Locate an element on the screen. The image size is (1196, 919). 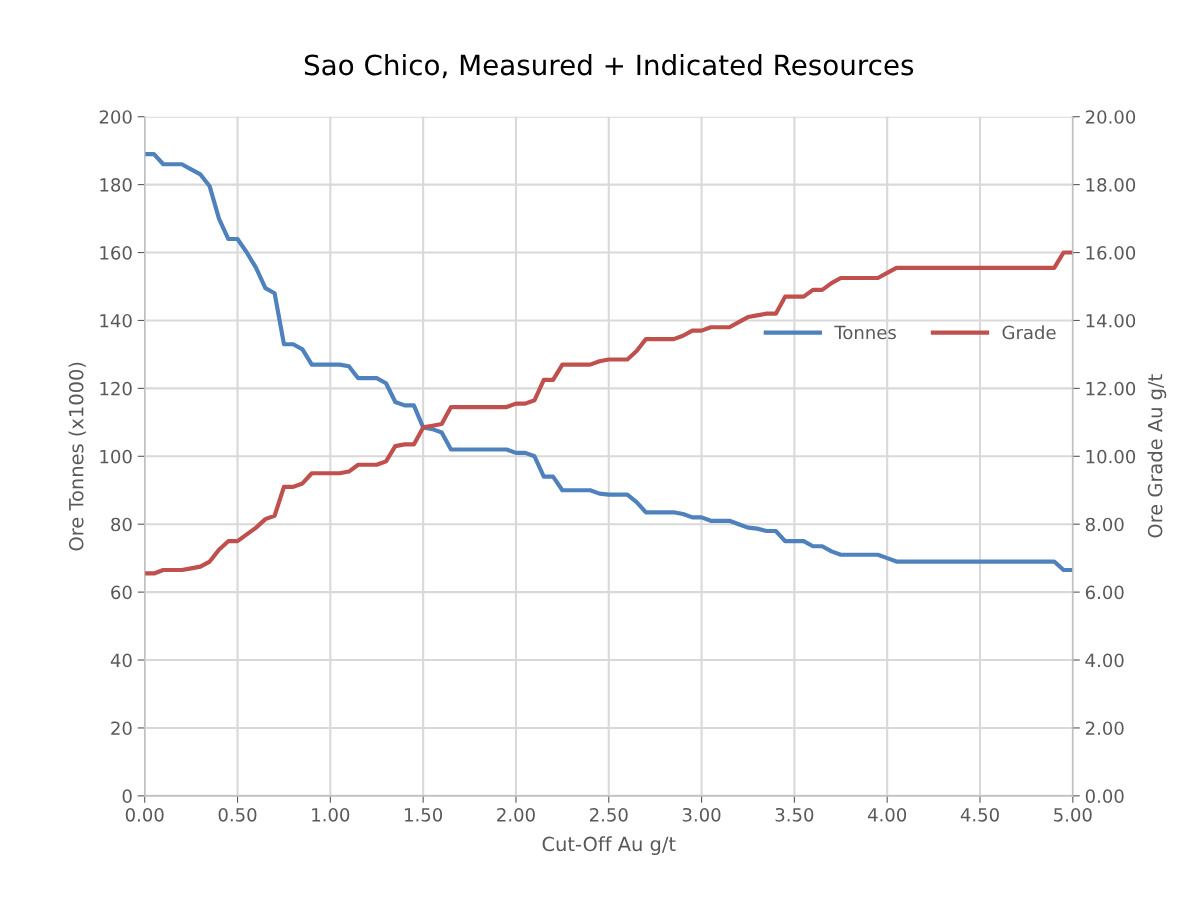
y2-tick-label: 20.00 is located at coordinates (1110, 117).